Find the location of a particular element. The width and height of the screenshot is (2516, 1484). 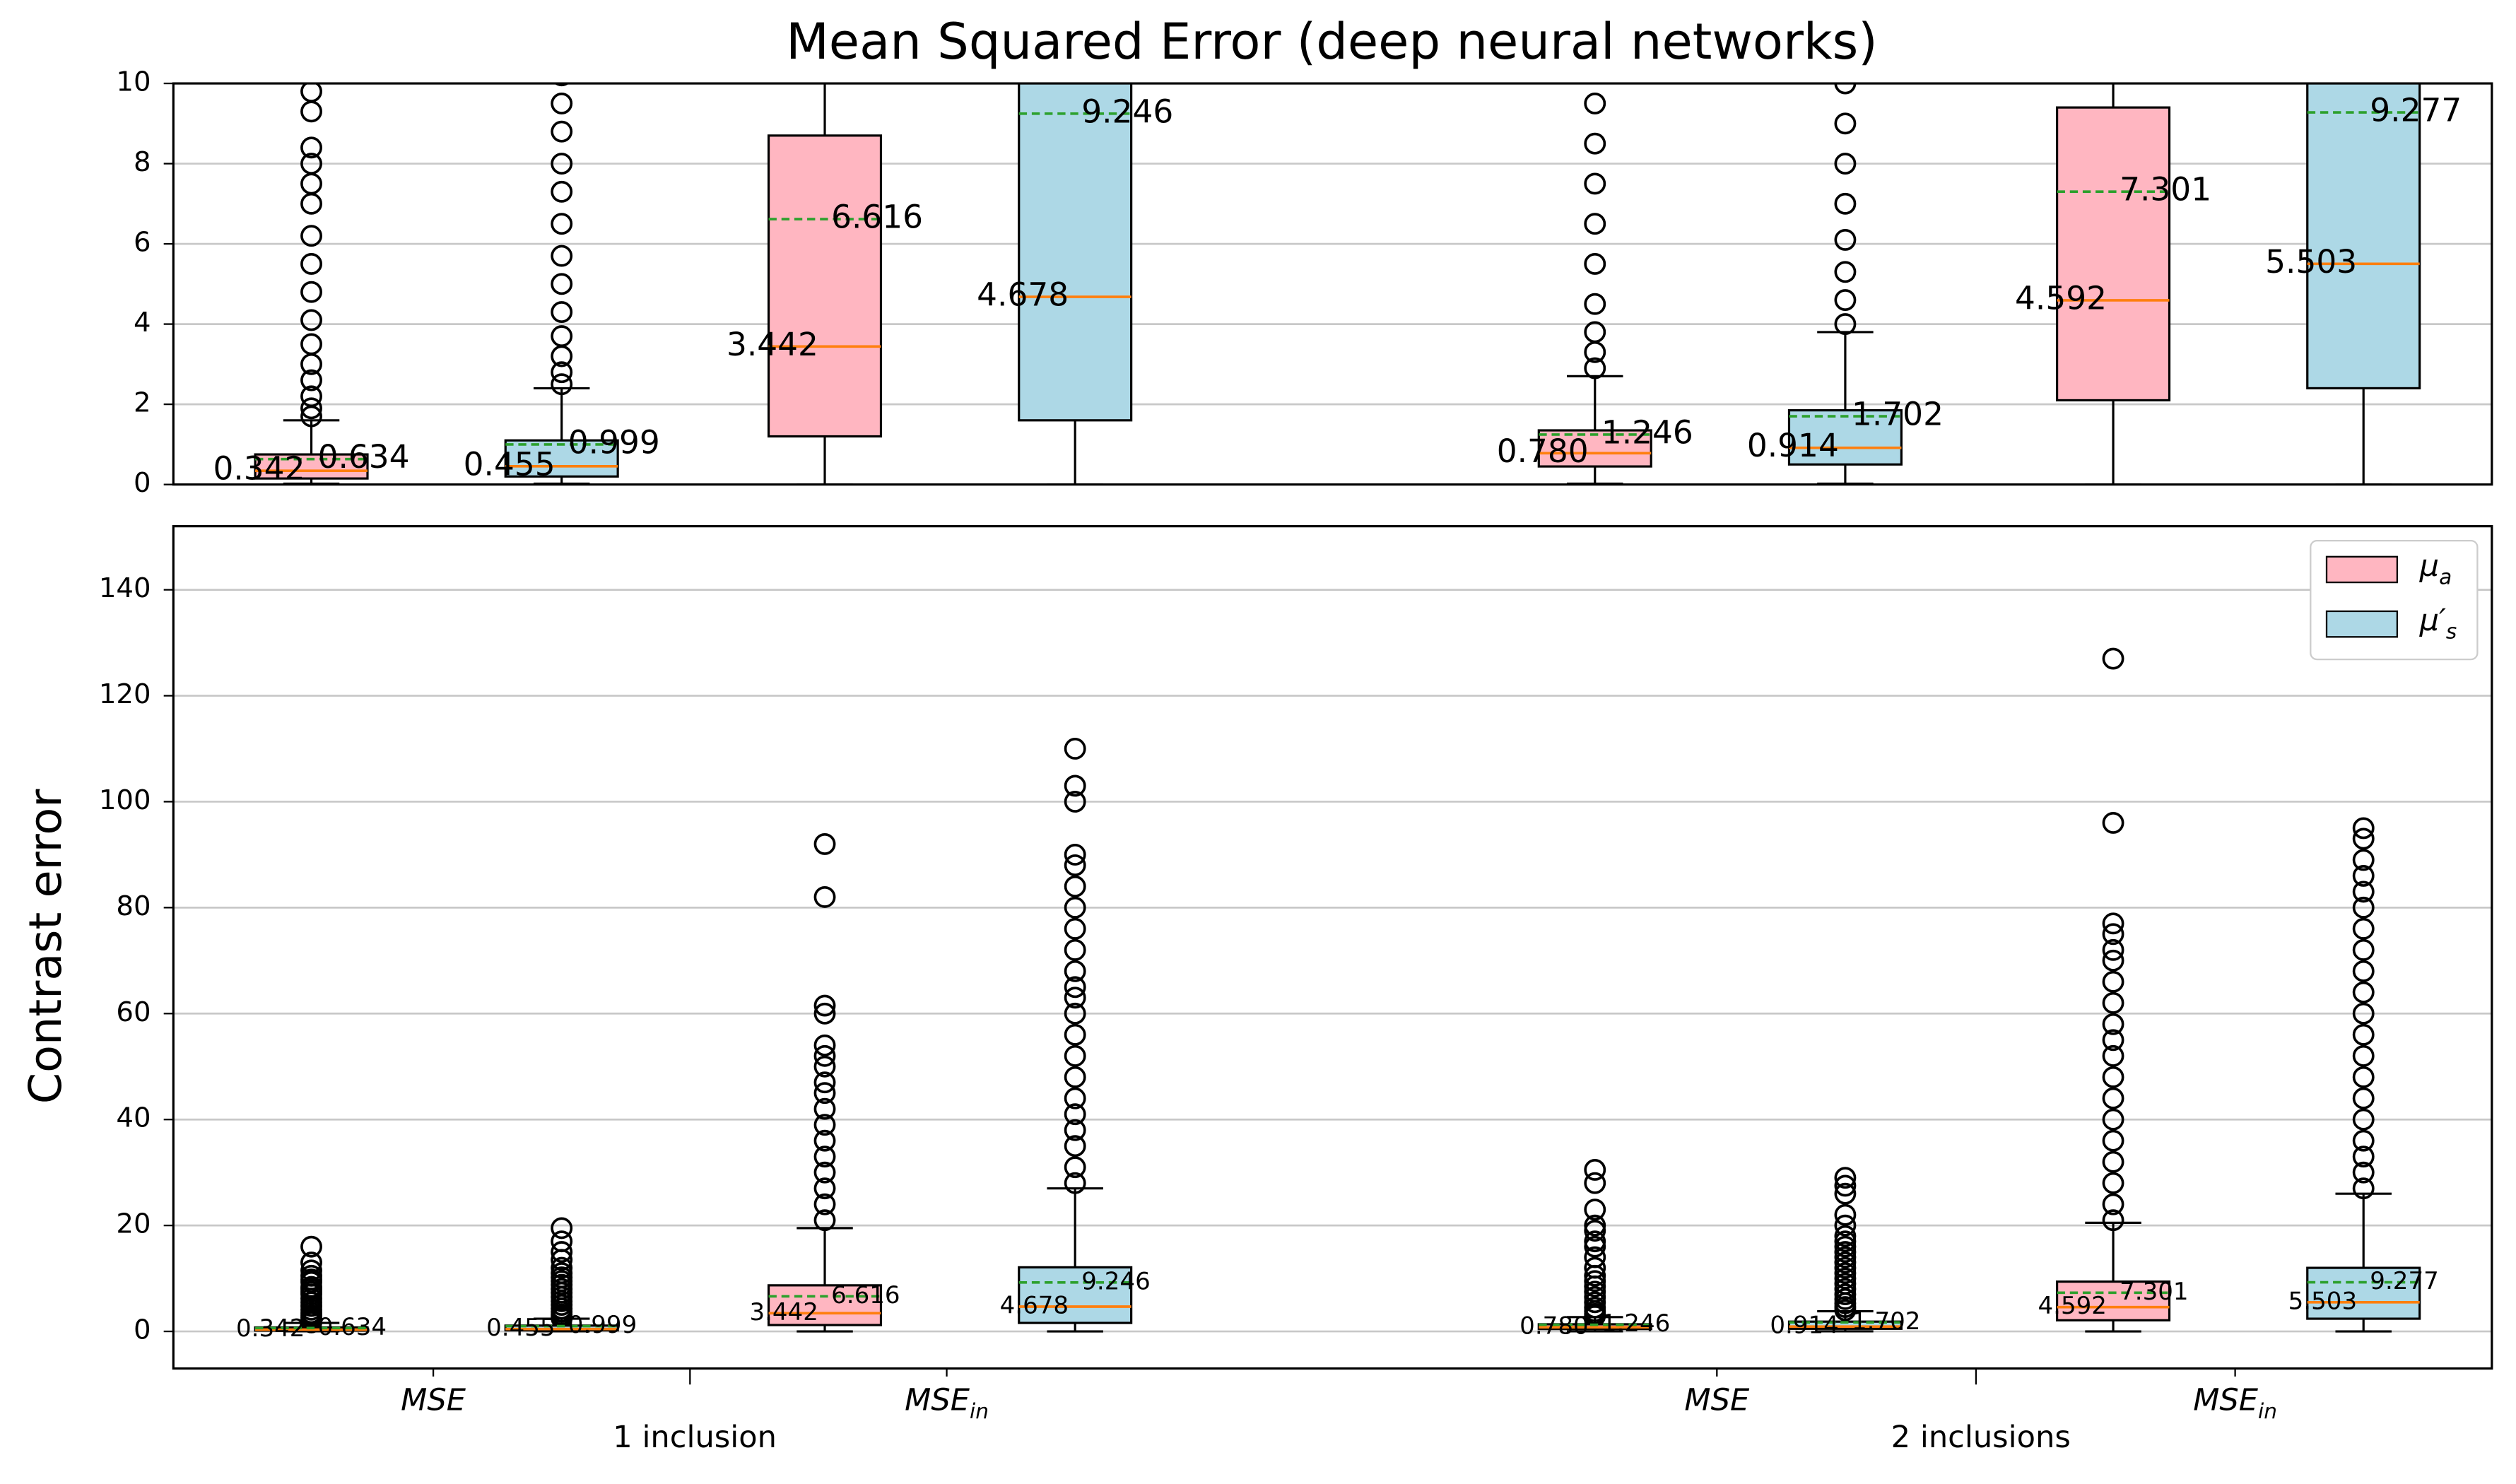

y-tick-label: 8 is located at coordinates (143, 162).